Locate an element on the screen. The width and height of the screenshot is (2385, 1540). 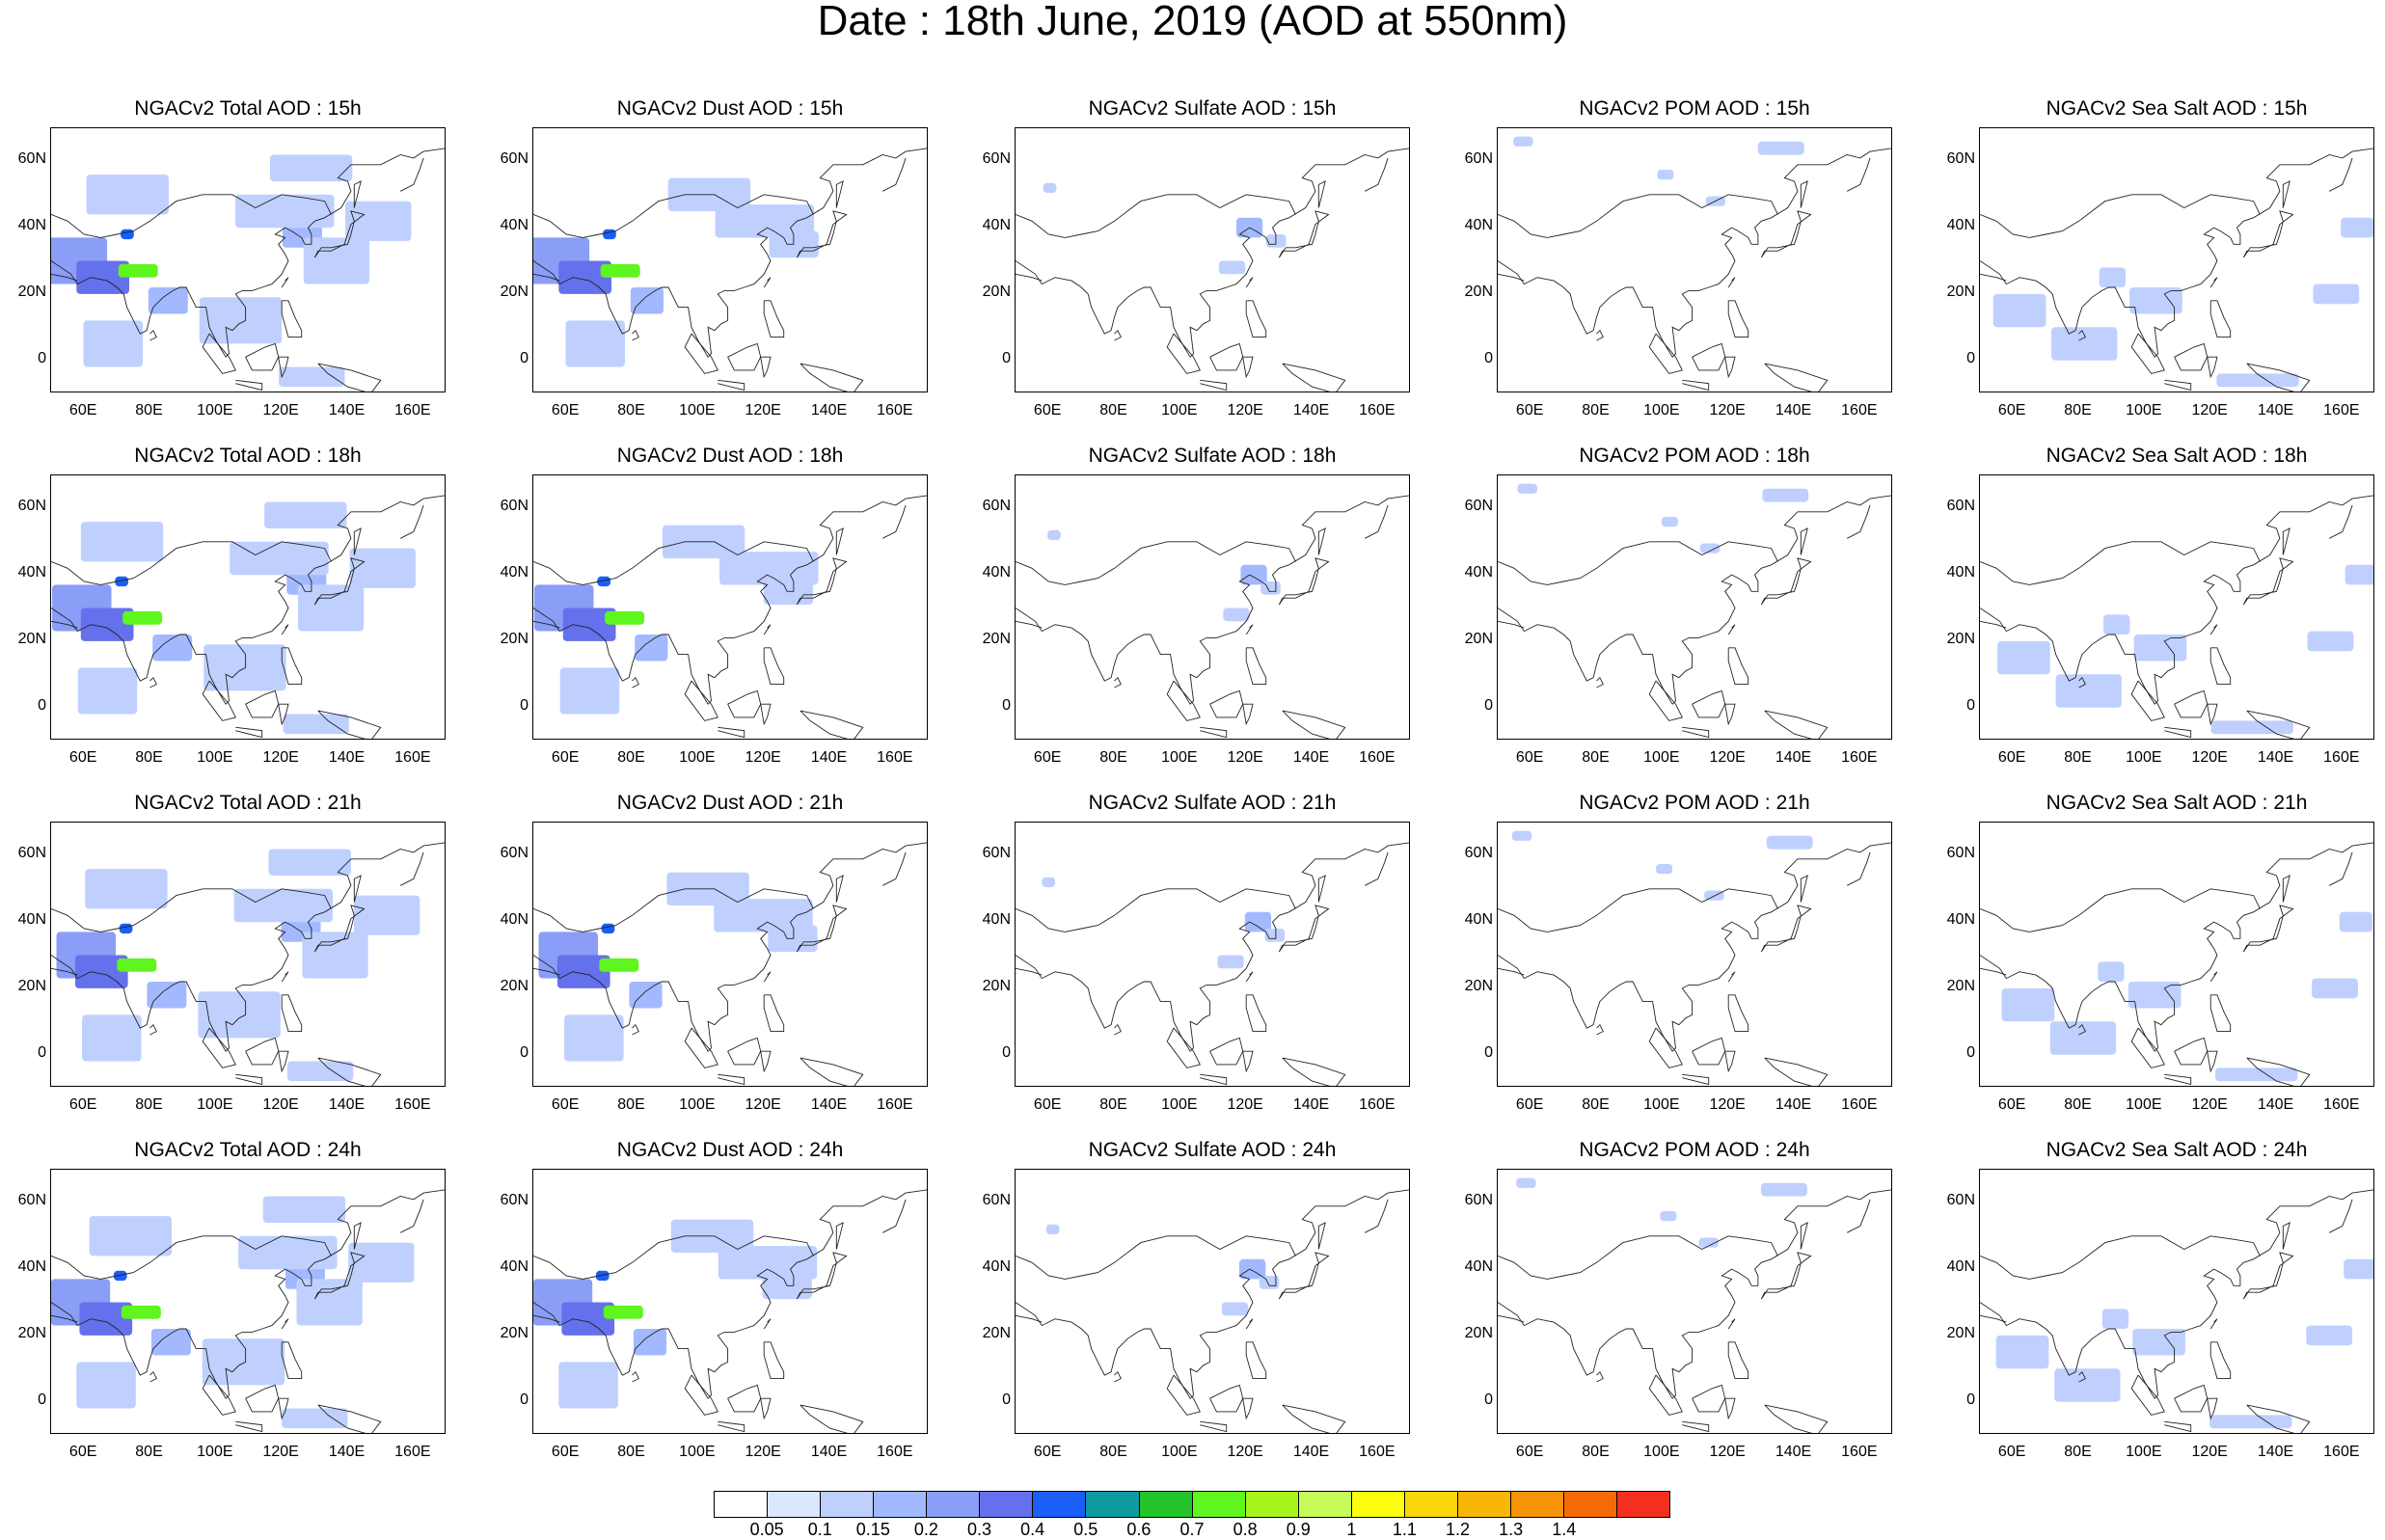
figure-title: Date : 18th June, 2019 (AOD at 550nm) is located at coordinates (1192, 22).